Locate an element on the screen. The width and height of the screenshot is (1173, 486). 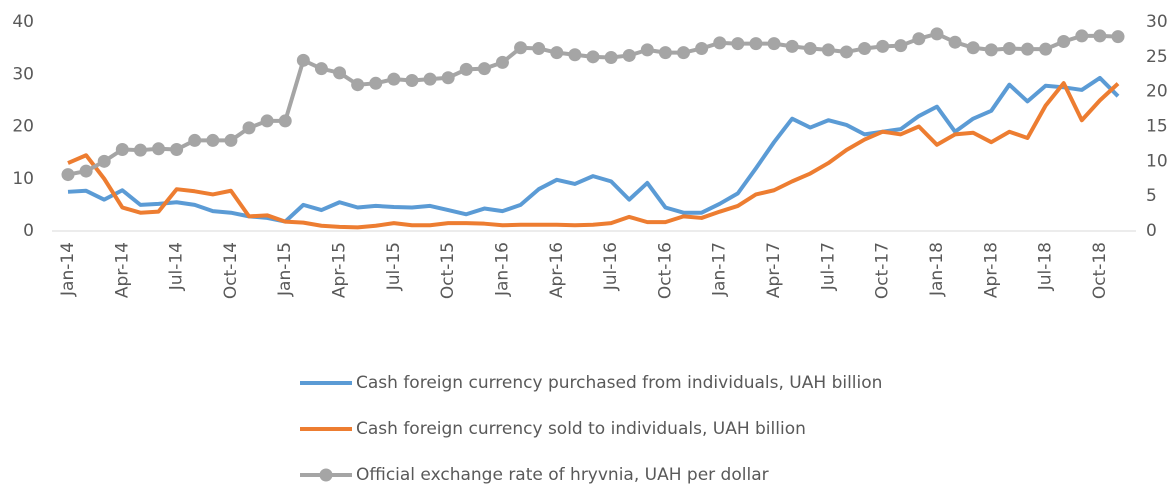
x-tick-label: Oct-18 is located at coordinates (1100, 270).